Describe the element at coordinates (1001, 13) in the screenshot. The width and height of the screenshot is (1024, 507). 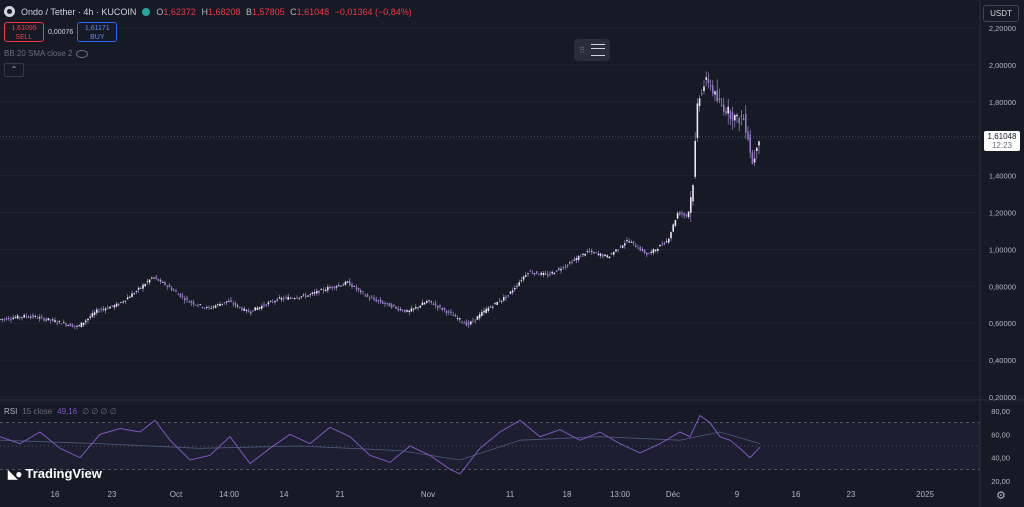
I see `currency-selector: USDT` at that location.